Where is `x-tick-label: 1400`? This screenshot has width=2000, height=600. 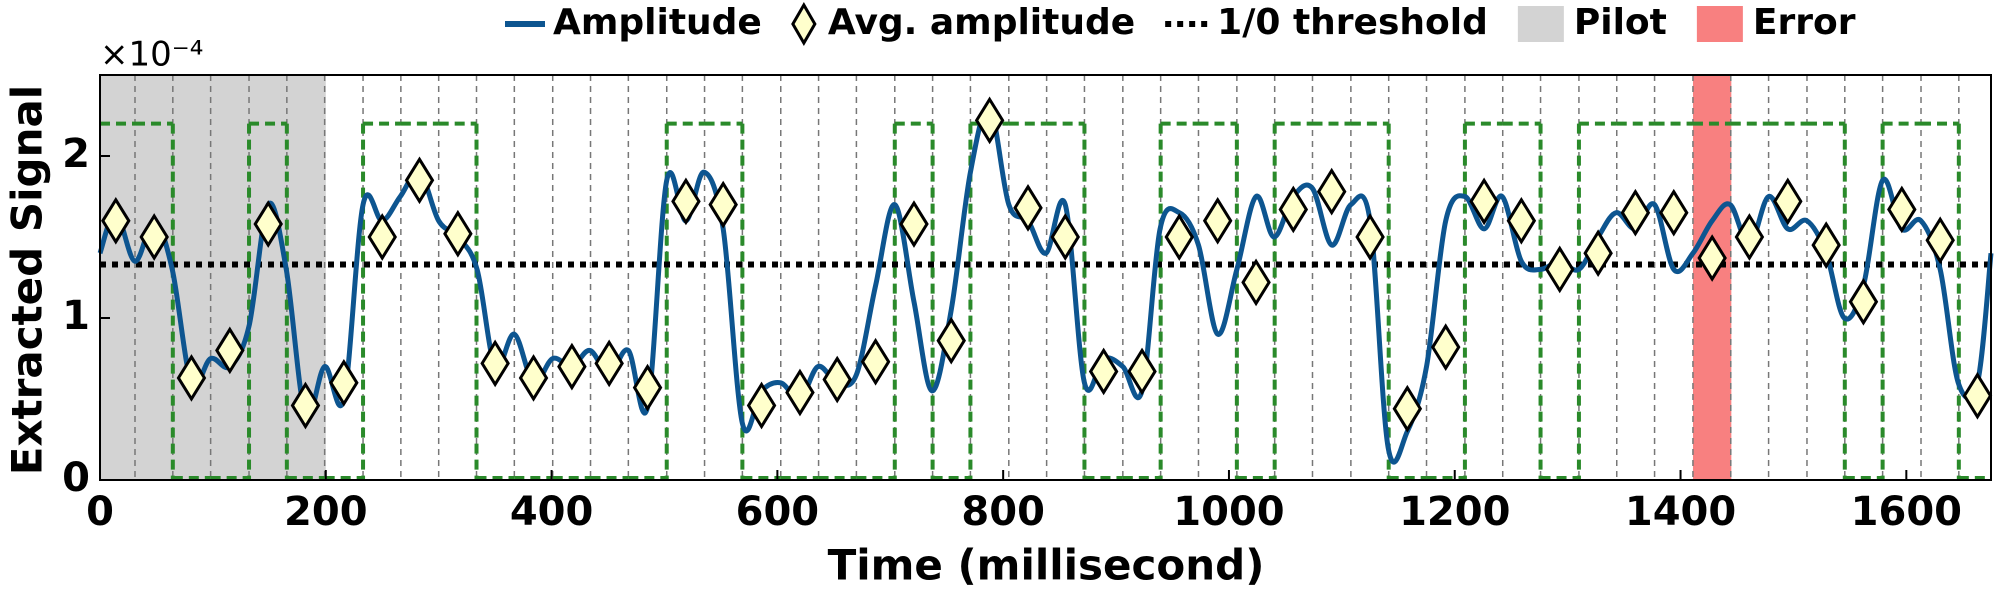
x-tick-label: 1400 is located at coordinates (1680, 512).